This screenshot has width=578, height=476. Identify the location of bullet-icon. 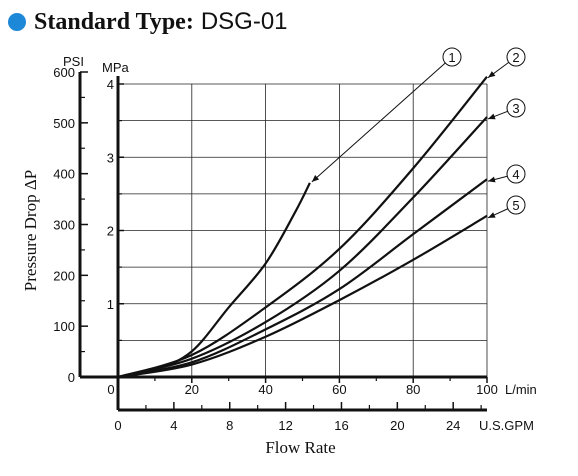
(17, 22).